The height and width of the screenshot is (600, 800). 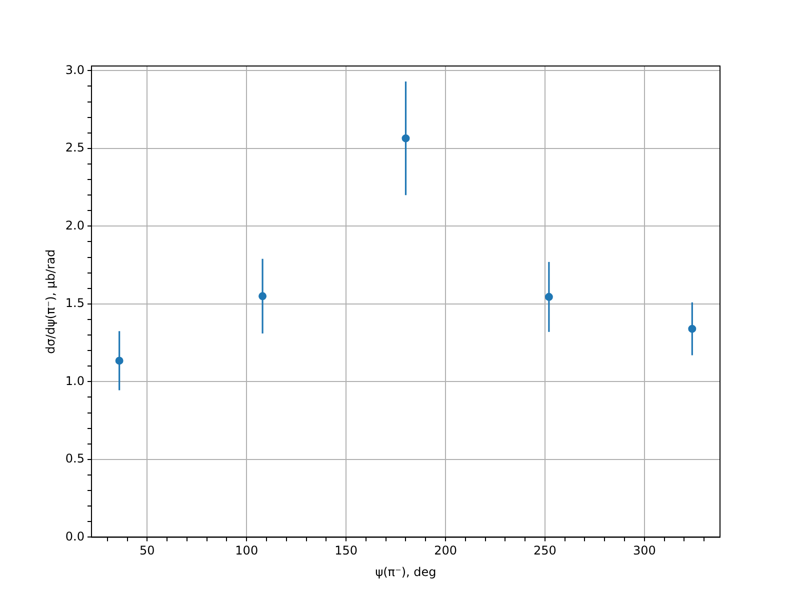 What do you see at coordinates (405, 571) in the screenshot?
I see `x-axis-title: ψ(π⁻), deg` at bounding box center [405, 571].